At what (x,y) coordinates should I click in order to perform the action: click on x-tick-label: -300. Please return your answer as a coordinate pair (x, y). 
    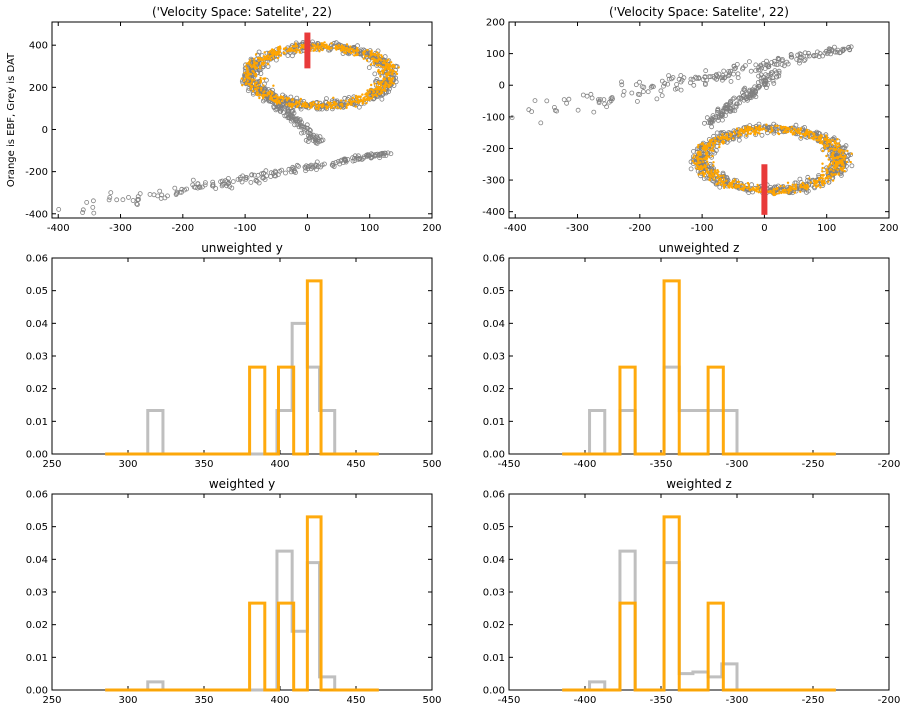
    Looking at the image, I should click on (120, 228).